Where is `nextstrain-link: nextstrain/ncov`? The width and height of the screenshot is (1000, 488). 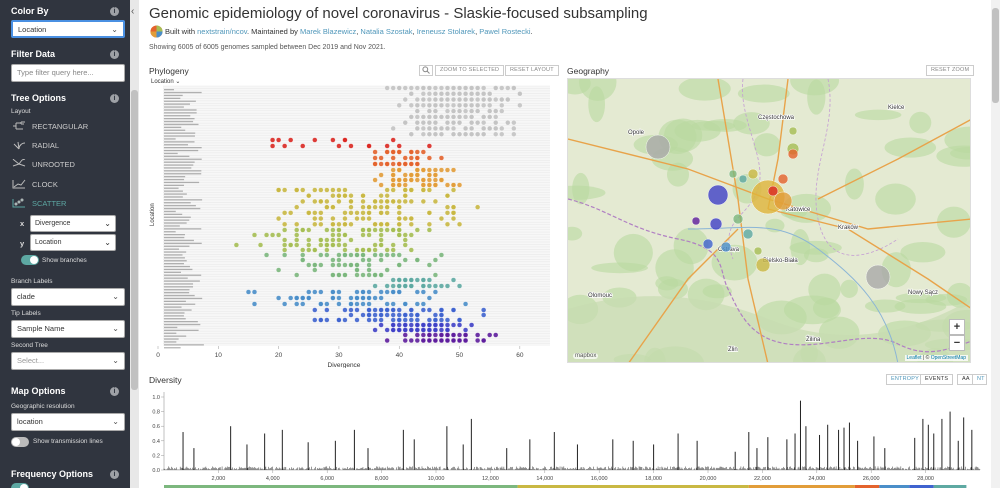
nextstrain-link: nextstrain/ncov is located at coordinates (222, 31).